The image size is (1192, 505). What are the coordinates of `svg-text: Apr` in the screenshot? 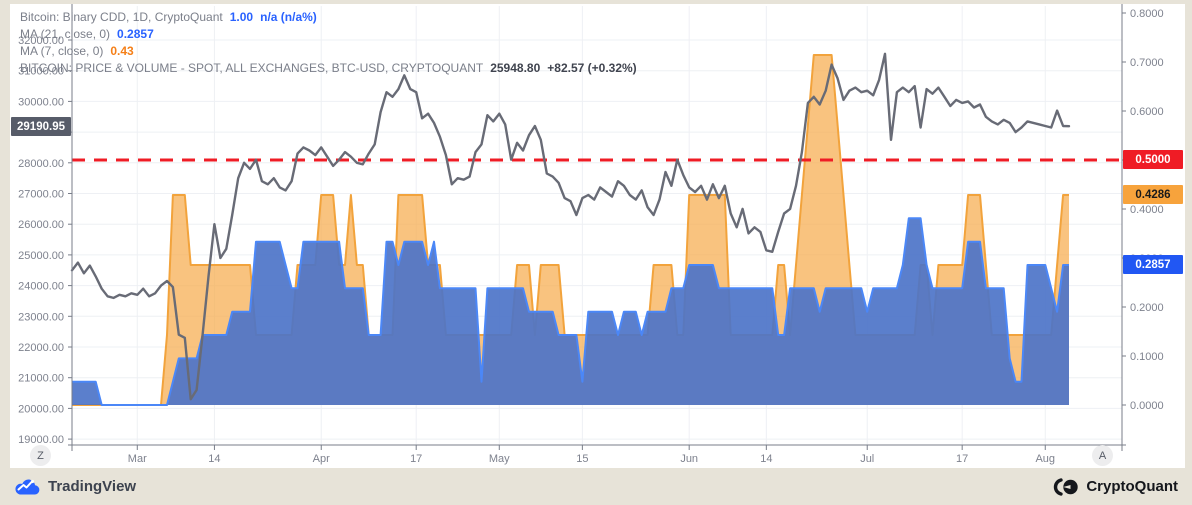 It's located at (321, 459).